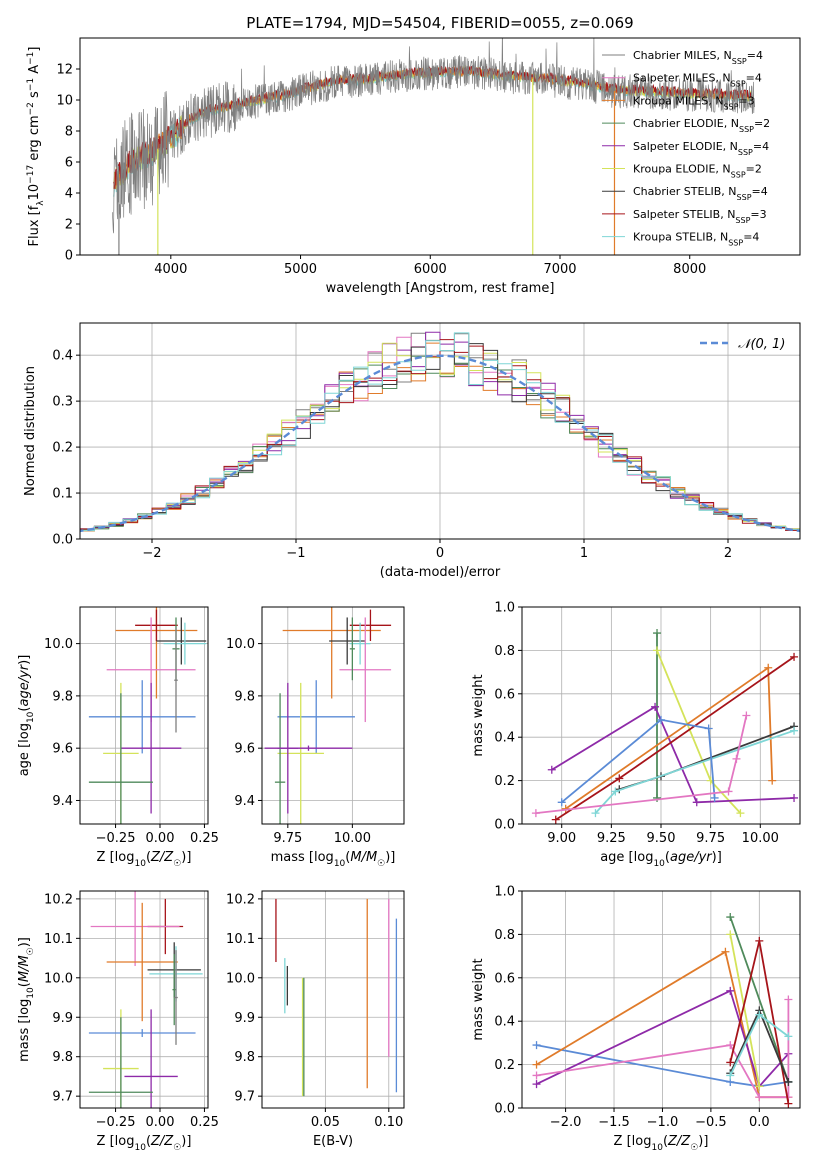 This screenshot has height=1170, width=819. I want to click on y-tick-label: 9.4, so click(244, 801).